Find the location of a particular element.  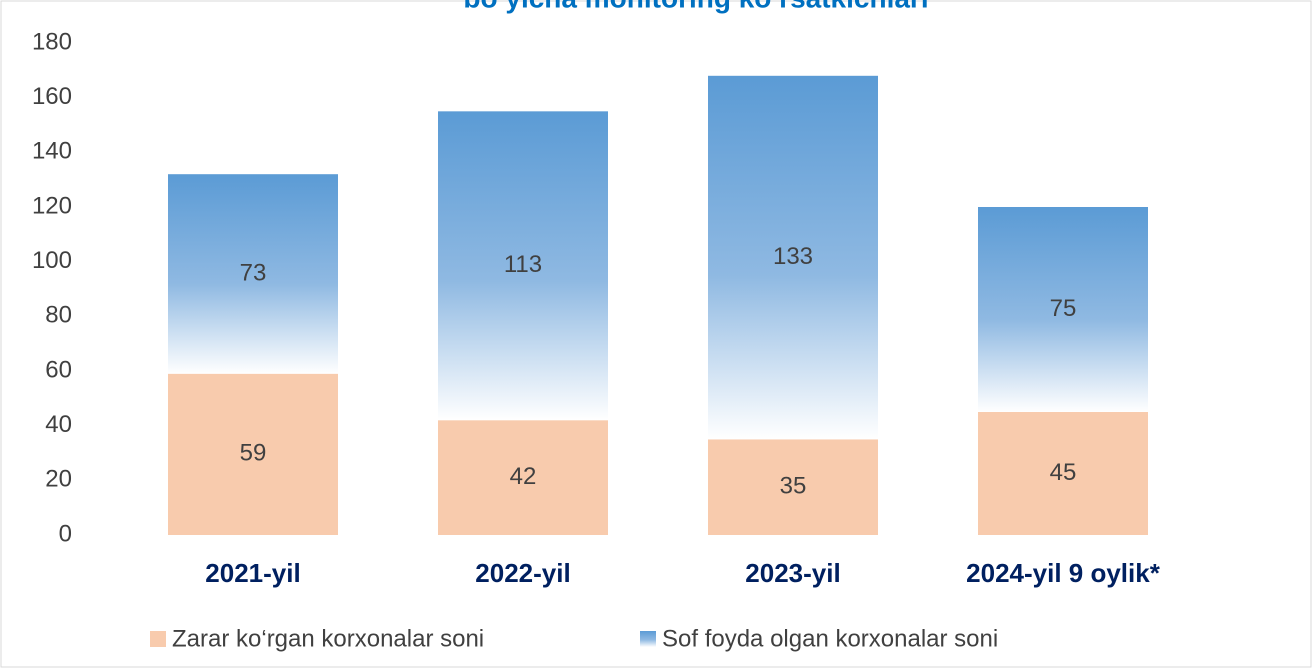

data-label: 133 is located at coordinates (793, 256).